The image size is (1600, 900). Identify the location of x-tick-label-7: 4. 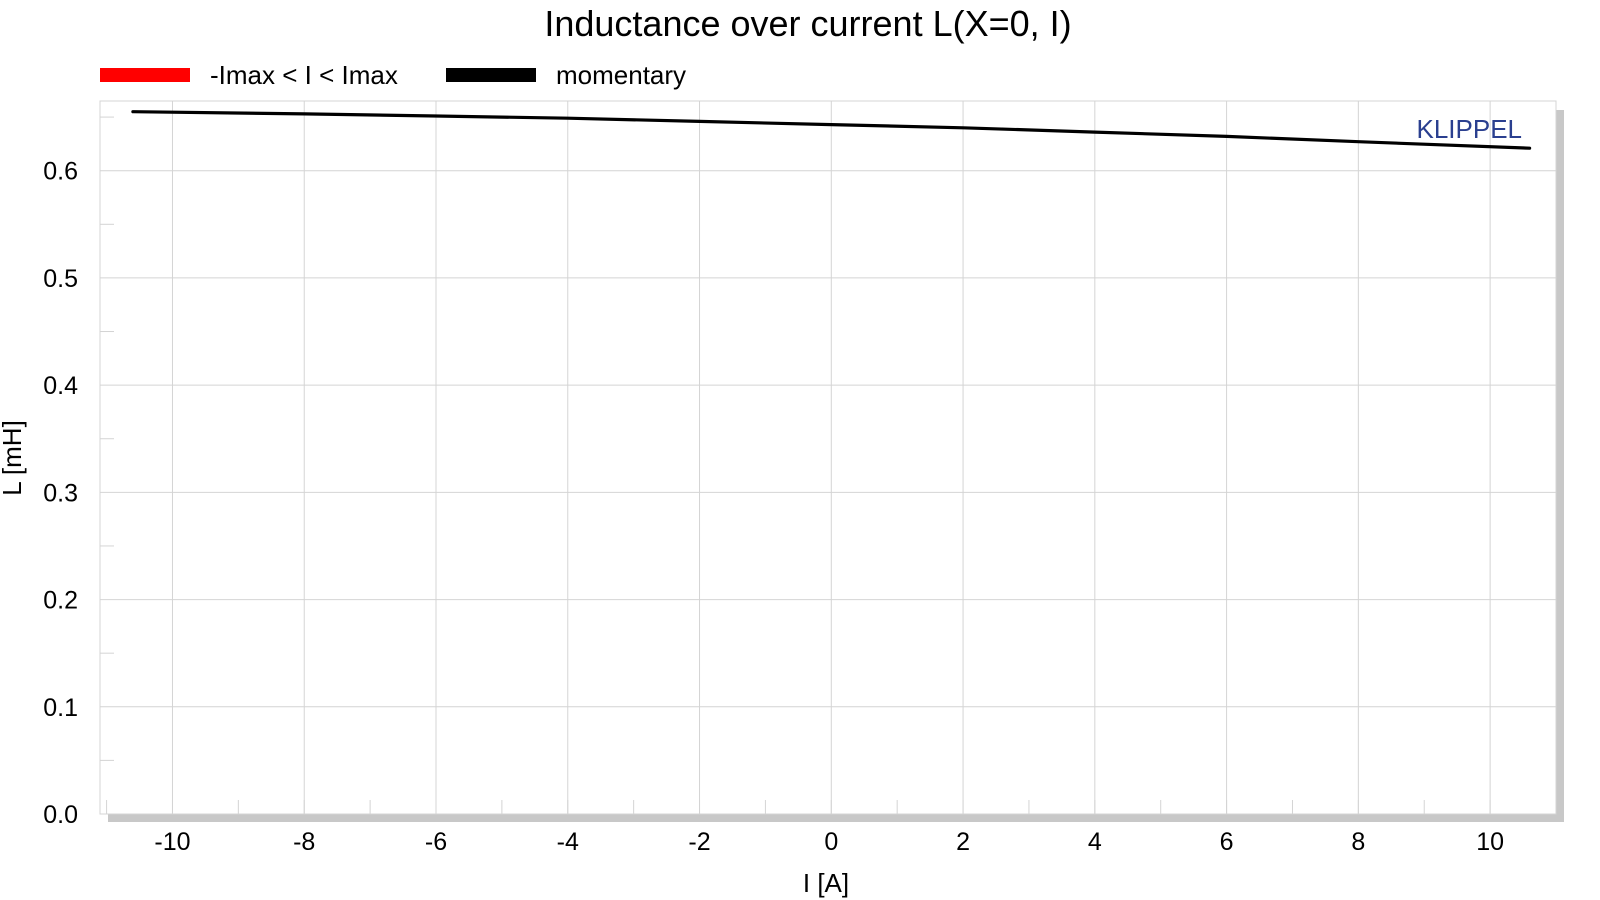
(1095, 842).